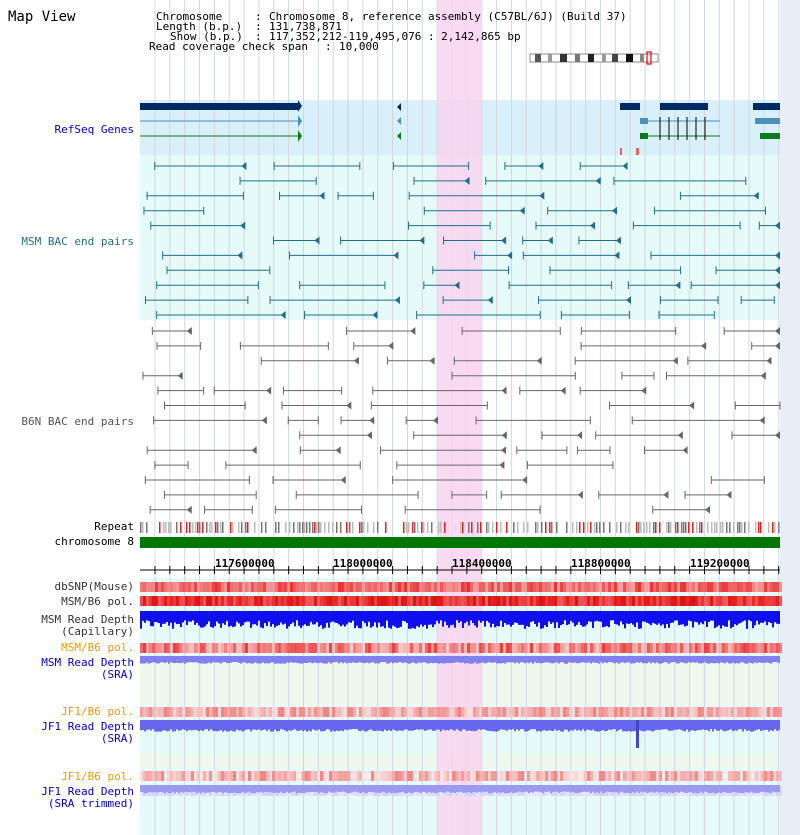 Image resolution: width=800 pixels, height=835 pixels. Describe the element at coordinates (258, 36) in the screenshot. I see `show-colon: :` at that location.